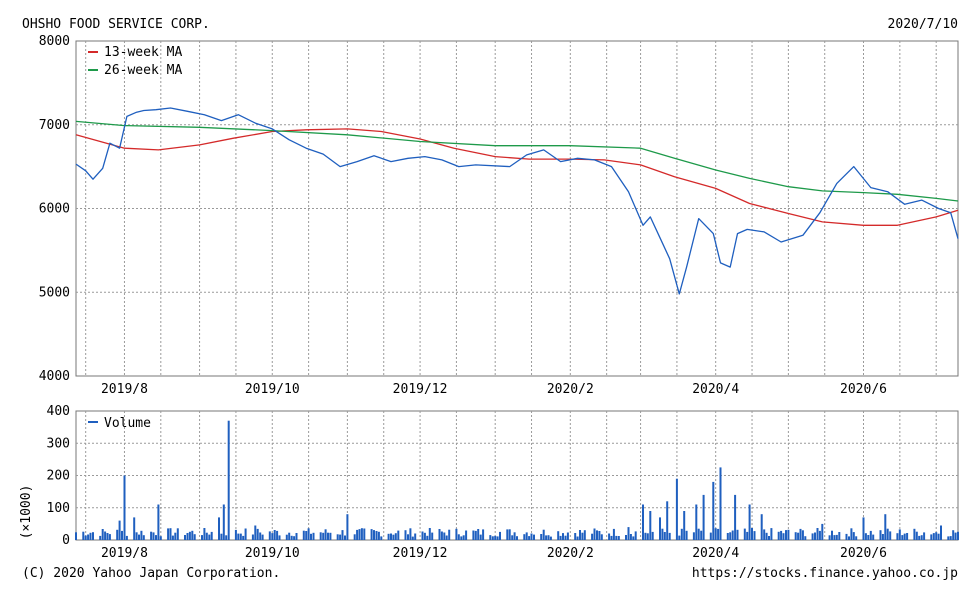  I want to click on copyright-text: (C) 2020 Yahoo Japan Corporation., so click(151, 573).